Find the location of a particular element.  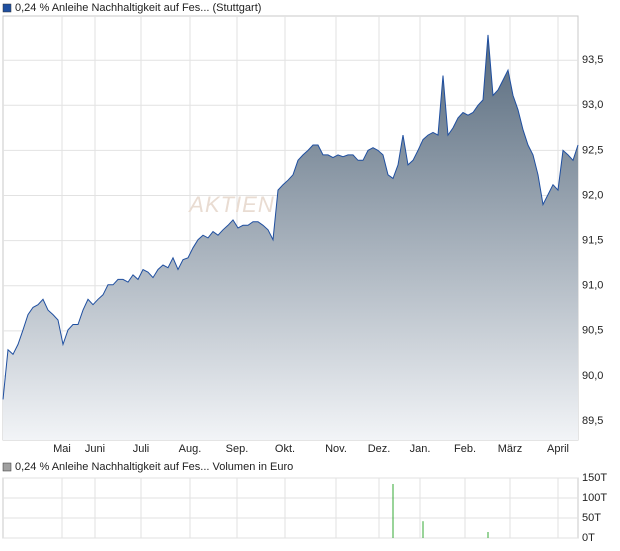

x-tick-label: Okt. is located at coordinates (285, 449).